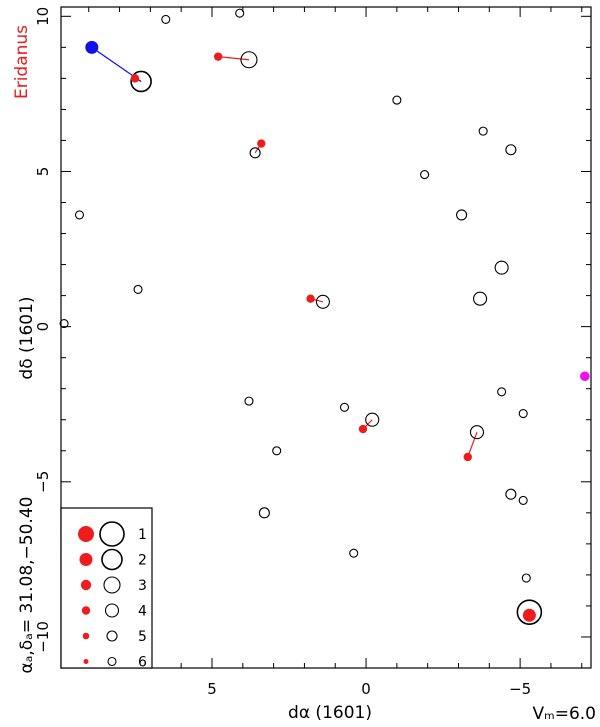 This screenshot has width=600, height=727. I want to click on y-tick-label: −5, so click(43, 482).